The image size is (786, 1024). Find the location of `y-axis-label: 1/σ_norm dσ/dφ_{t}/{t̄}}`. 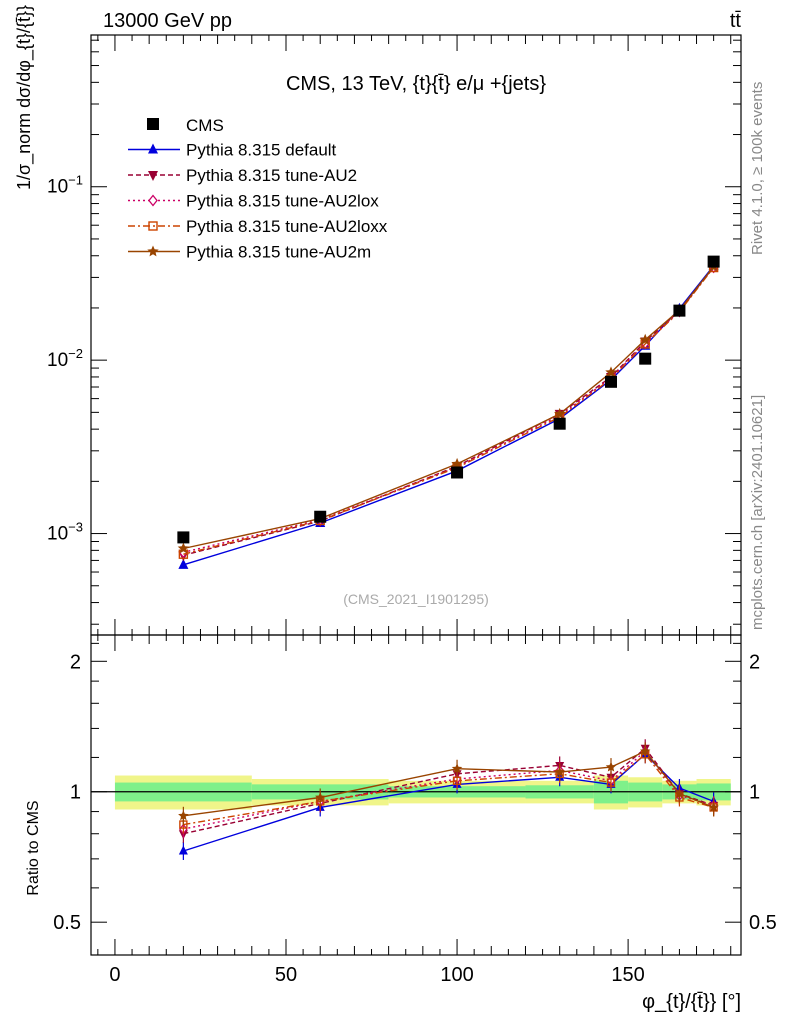

y-axis-label: 1/σ_norm dσ/dφ_{t}/{t̄}} is located at coordinates (24, 97).